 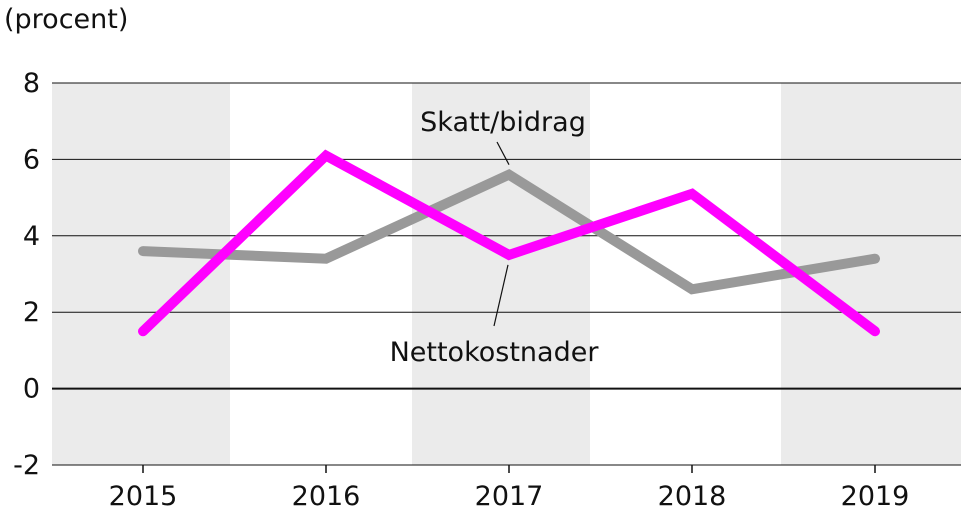 I want to click on x-tick-label: 2018, so click(x=692, y=496).